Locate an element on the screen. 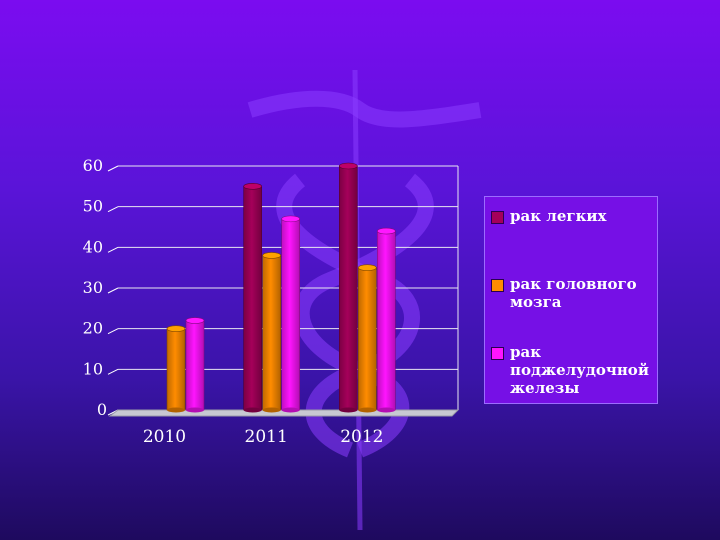  legend-label-2: рак головного мозга is located at coordinates (573, 293).